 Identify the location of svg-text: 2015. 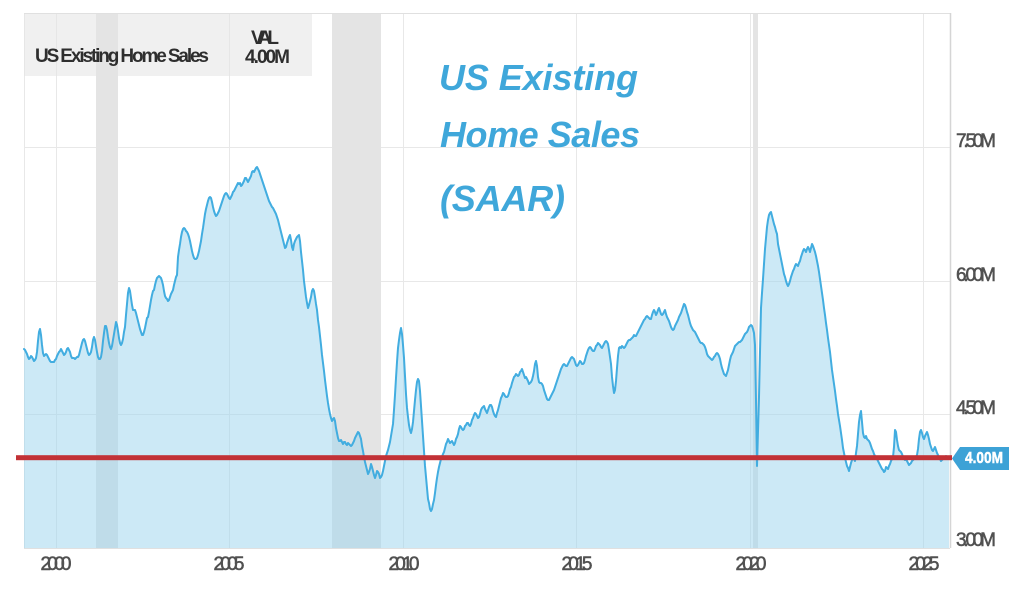
(577, 564).